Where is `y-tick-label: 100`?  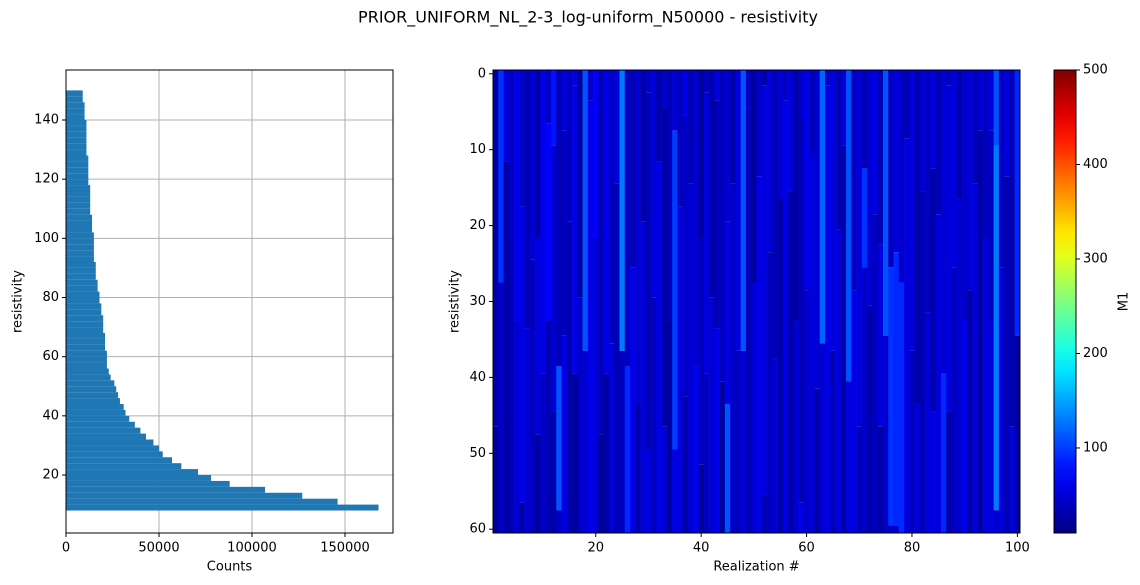 y-tick-label: 100 is located at coordinates (46, 238).